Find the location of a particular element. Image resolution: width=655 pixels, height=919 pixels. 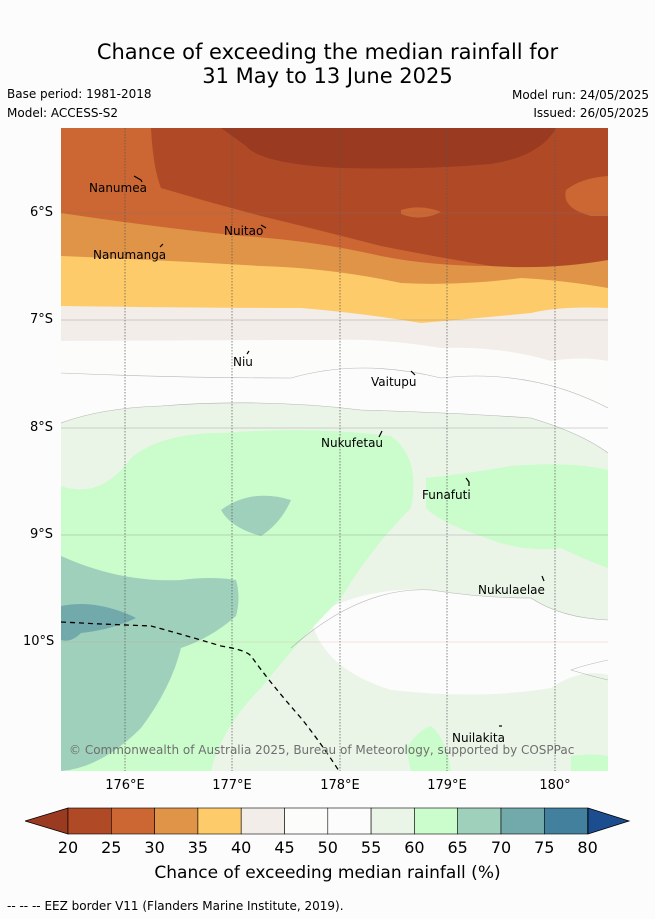

band-60-65-corner is located at coordinates (589, 762).